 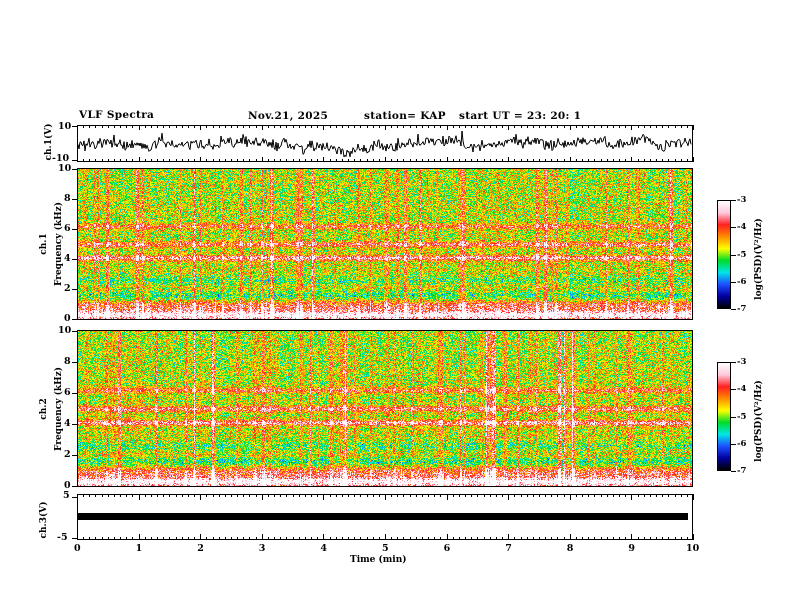 I want to click on xtick-label-2: 2, so click(x=200, y=548).